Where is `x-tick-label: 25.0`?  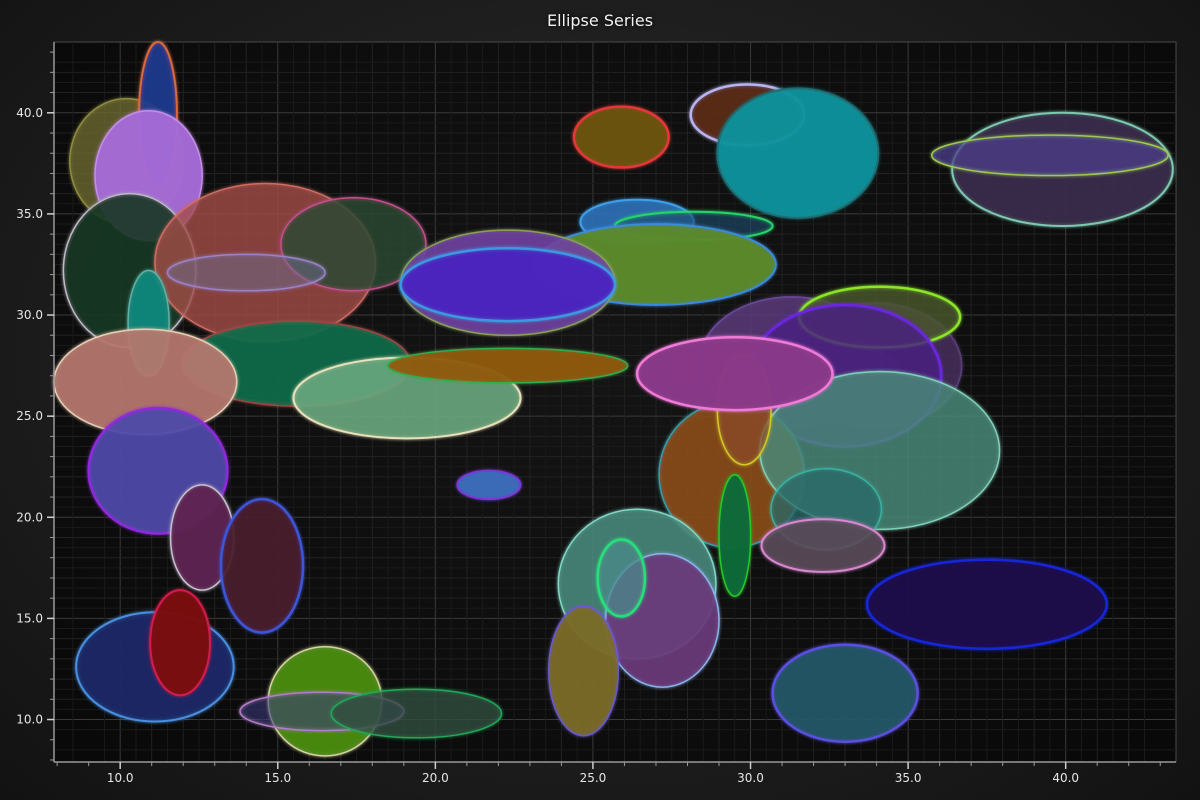
x-tick-label: 25.0 is located at coordinates (593, 778).